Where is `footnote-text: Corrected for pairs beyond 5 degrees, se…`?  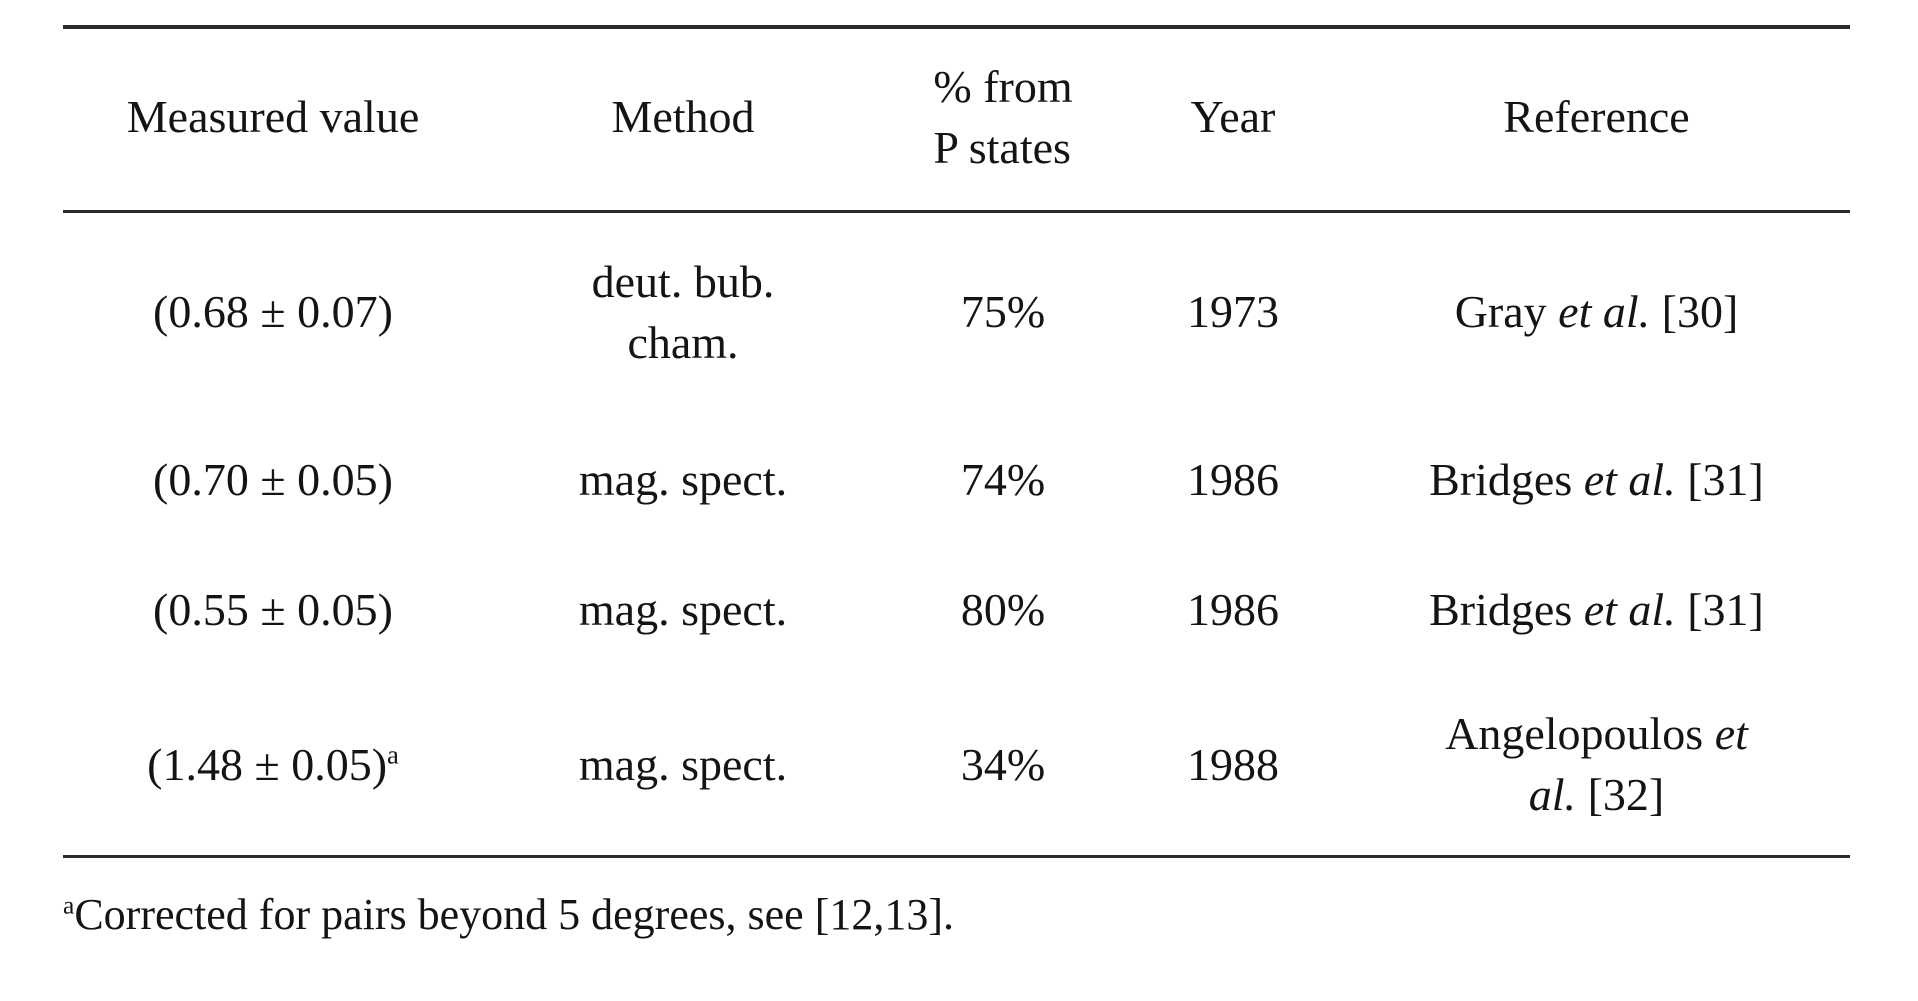 footnote-text: Corrected for pairs beyond 5 degrees, se… is located at coordinates (514, 914).